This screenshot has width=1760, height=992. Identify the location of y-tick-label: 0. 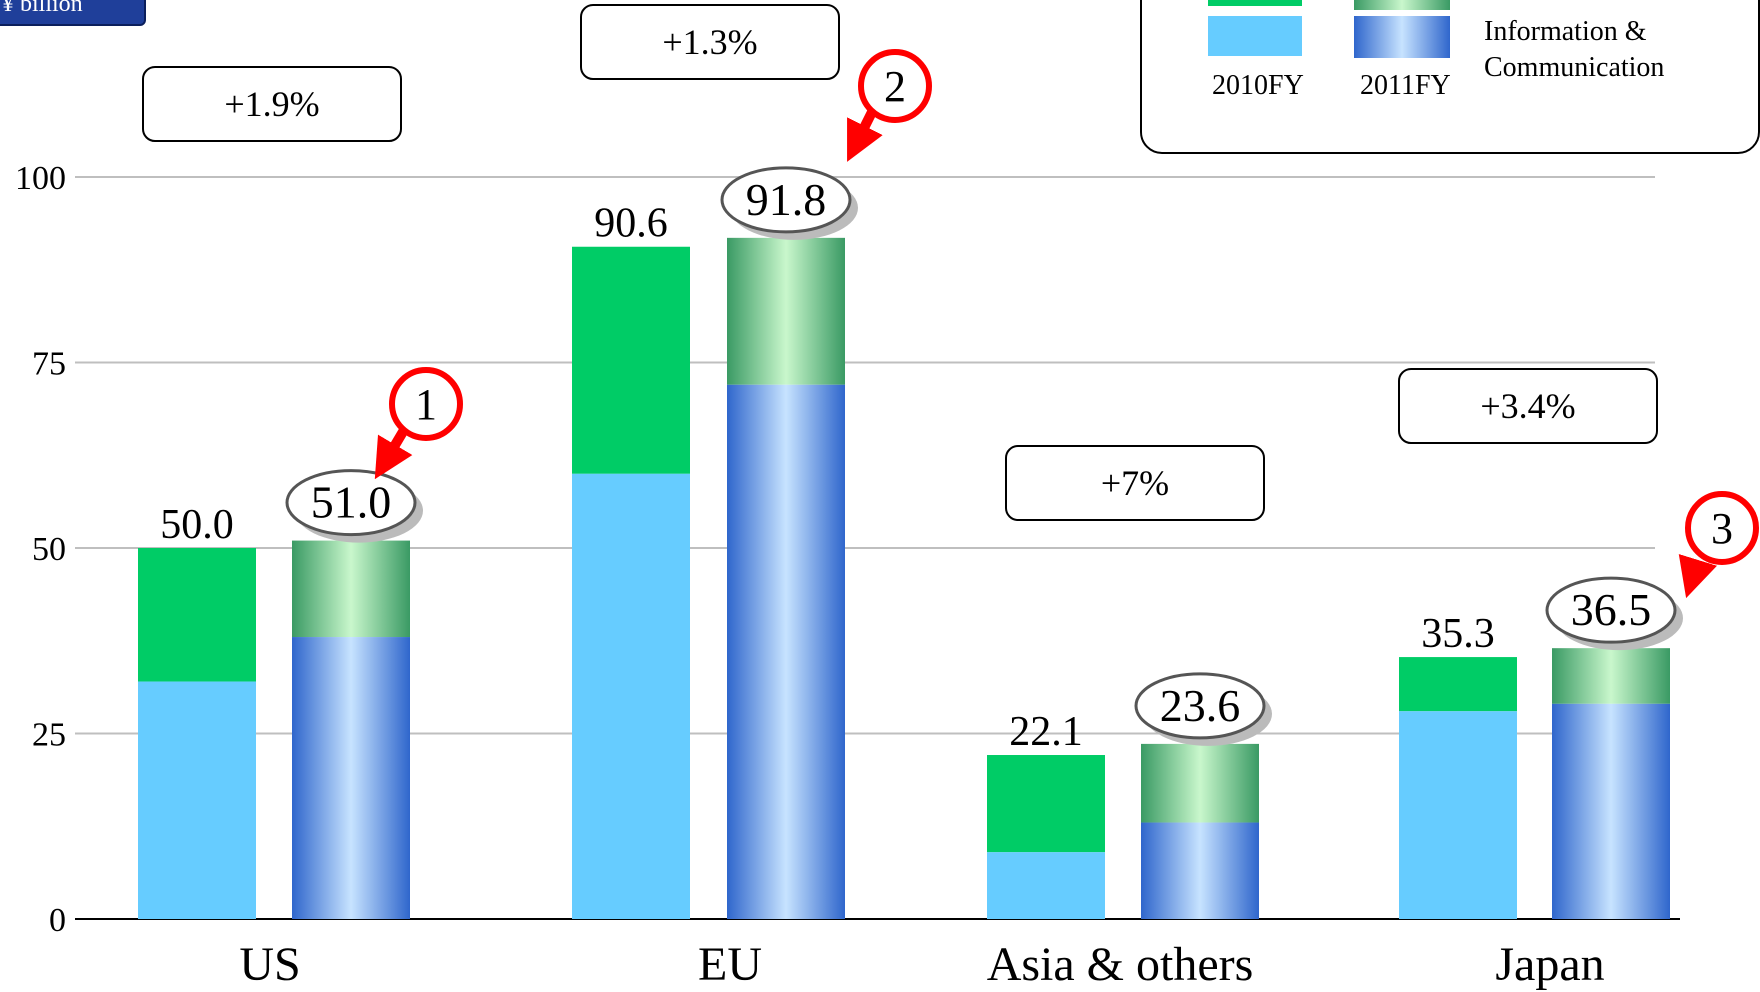
(57, 920).